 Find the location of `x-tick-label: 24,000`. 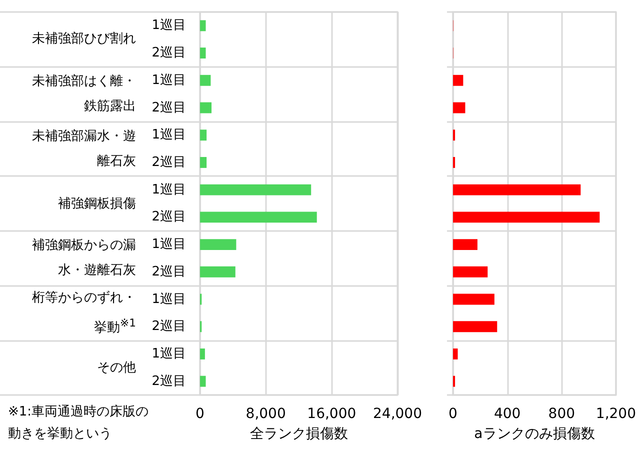

x-tick-label: 24,000 is located at coordinates (397, 414).